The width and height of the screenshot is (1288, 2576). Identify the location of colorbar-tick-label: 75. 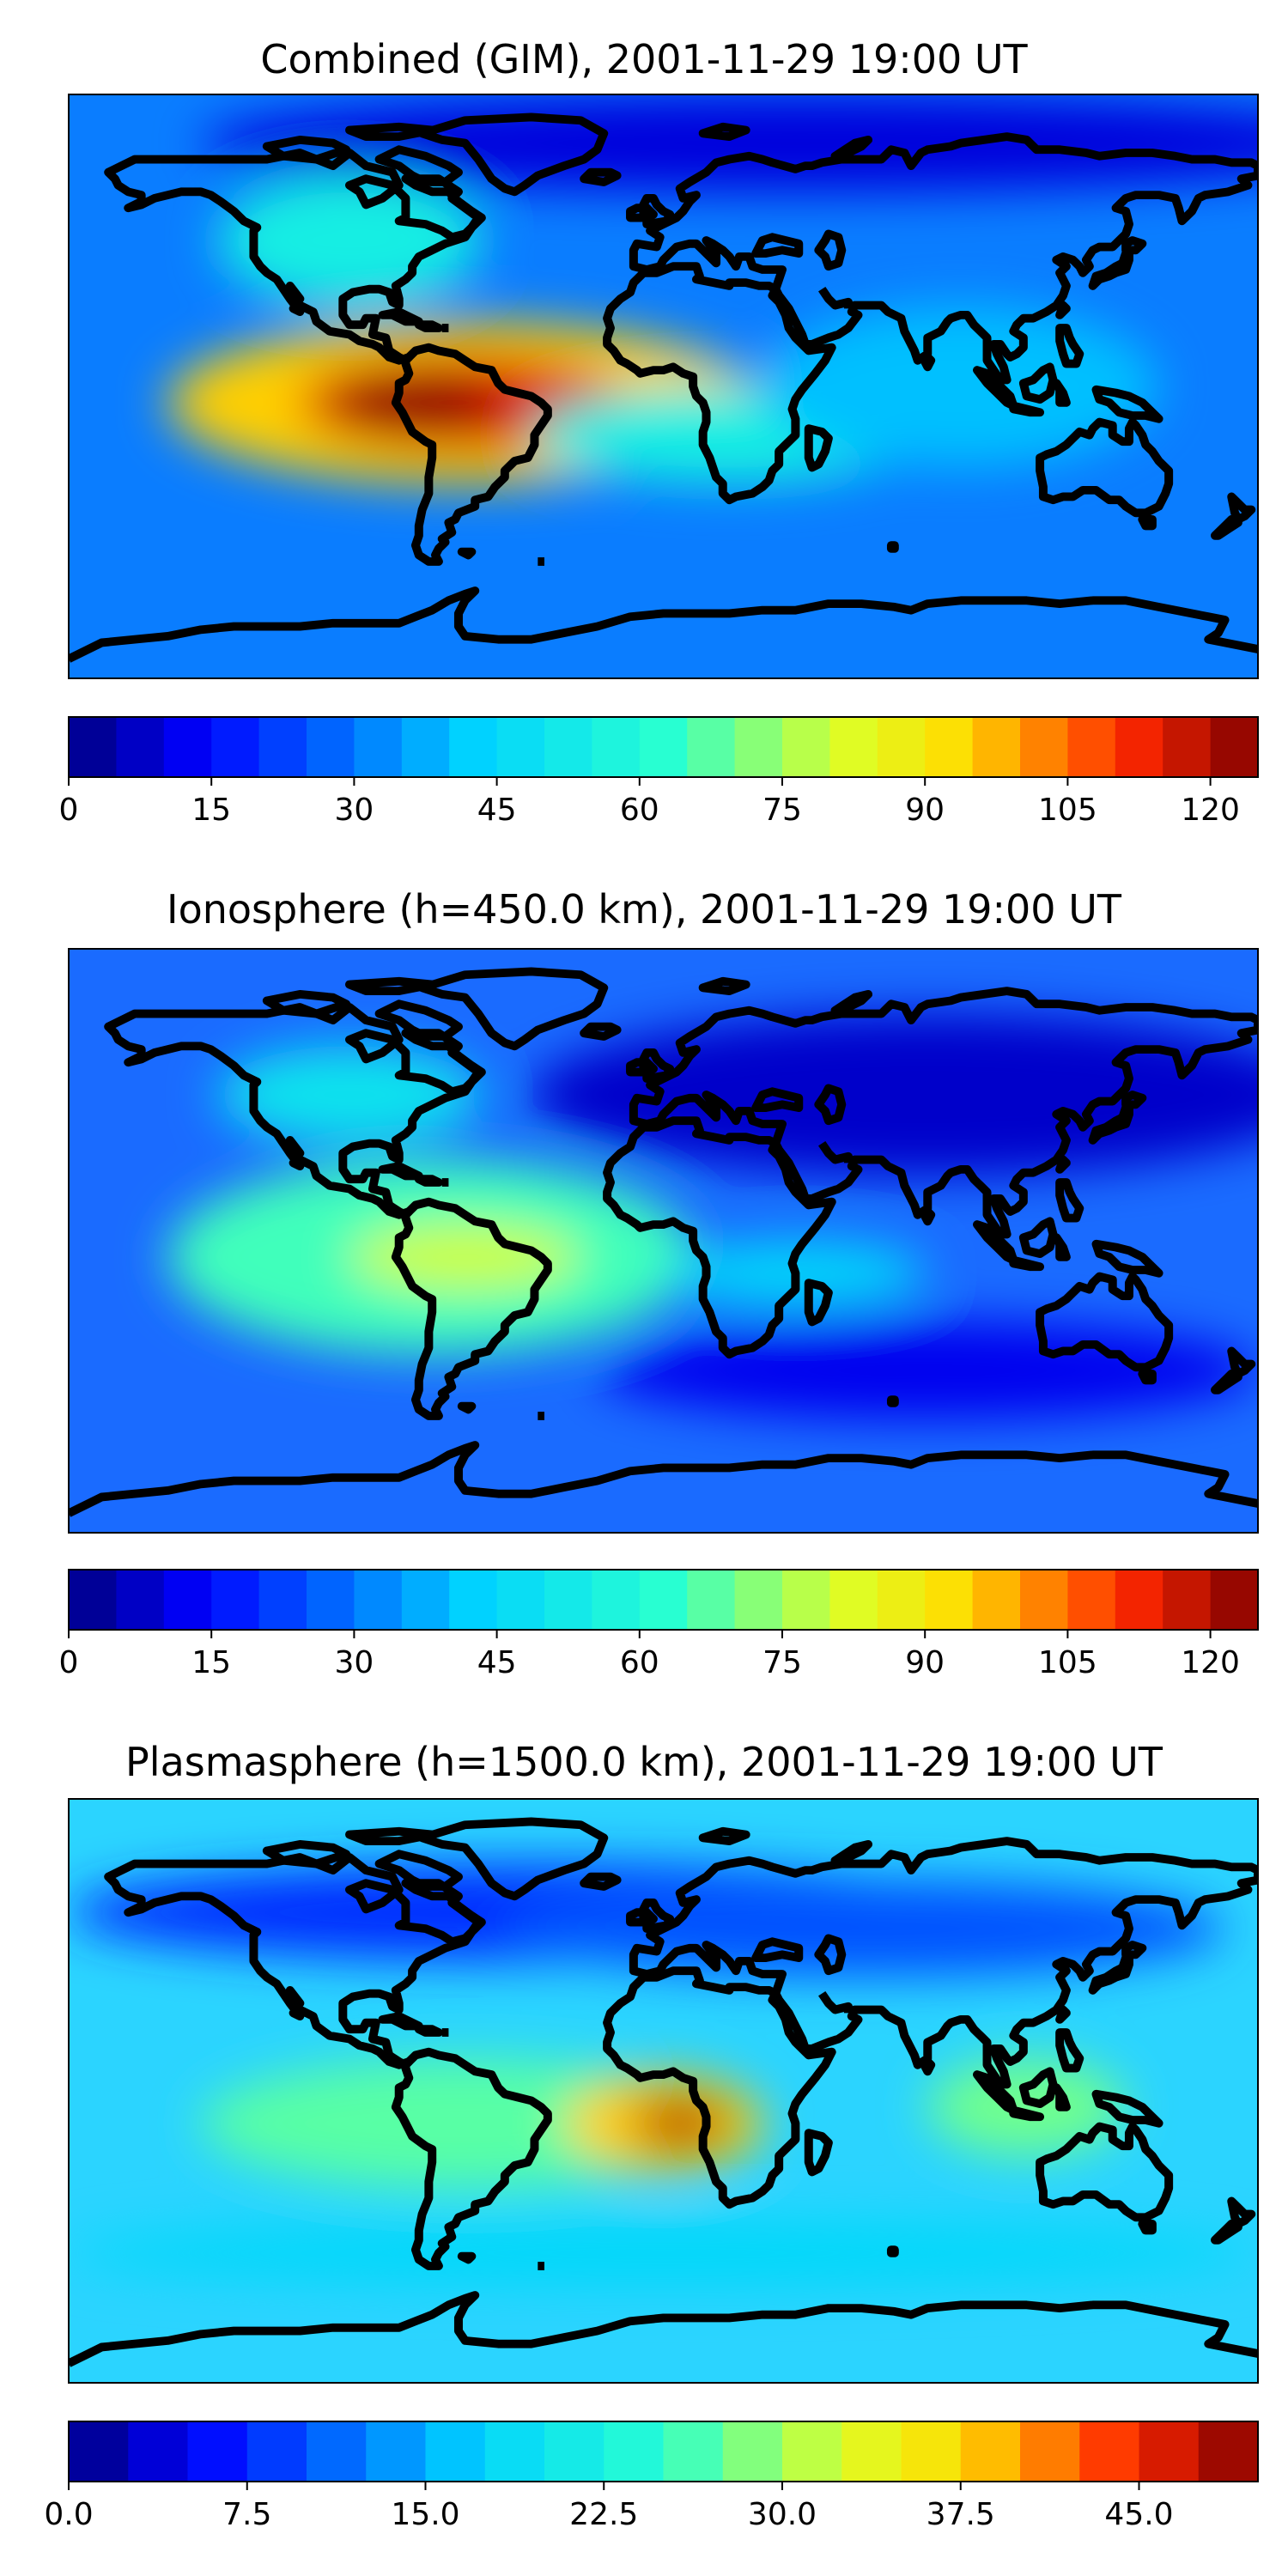
(782, 1663).